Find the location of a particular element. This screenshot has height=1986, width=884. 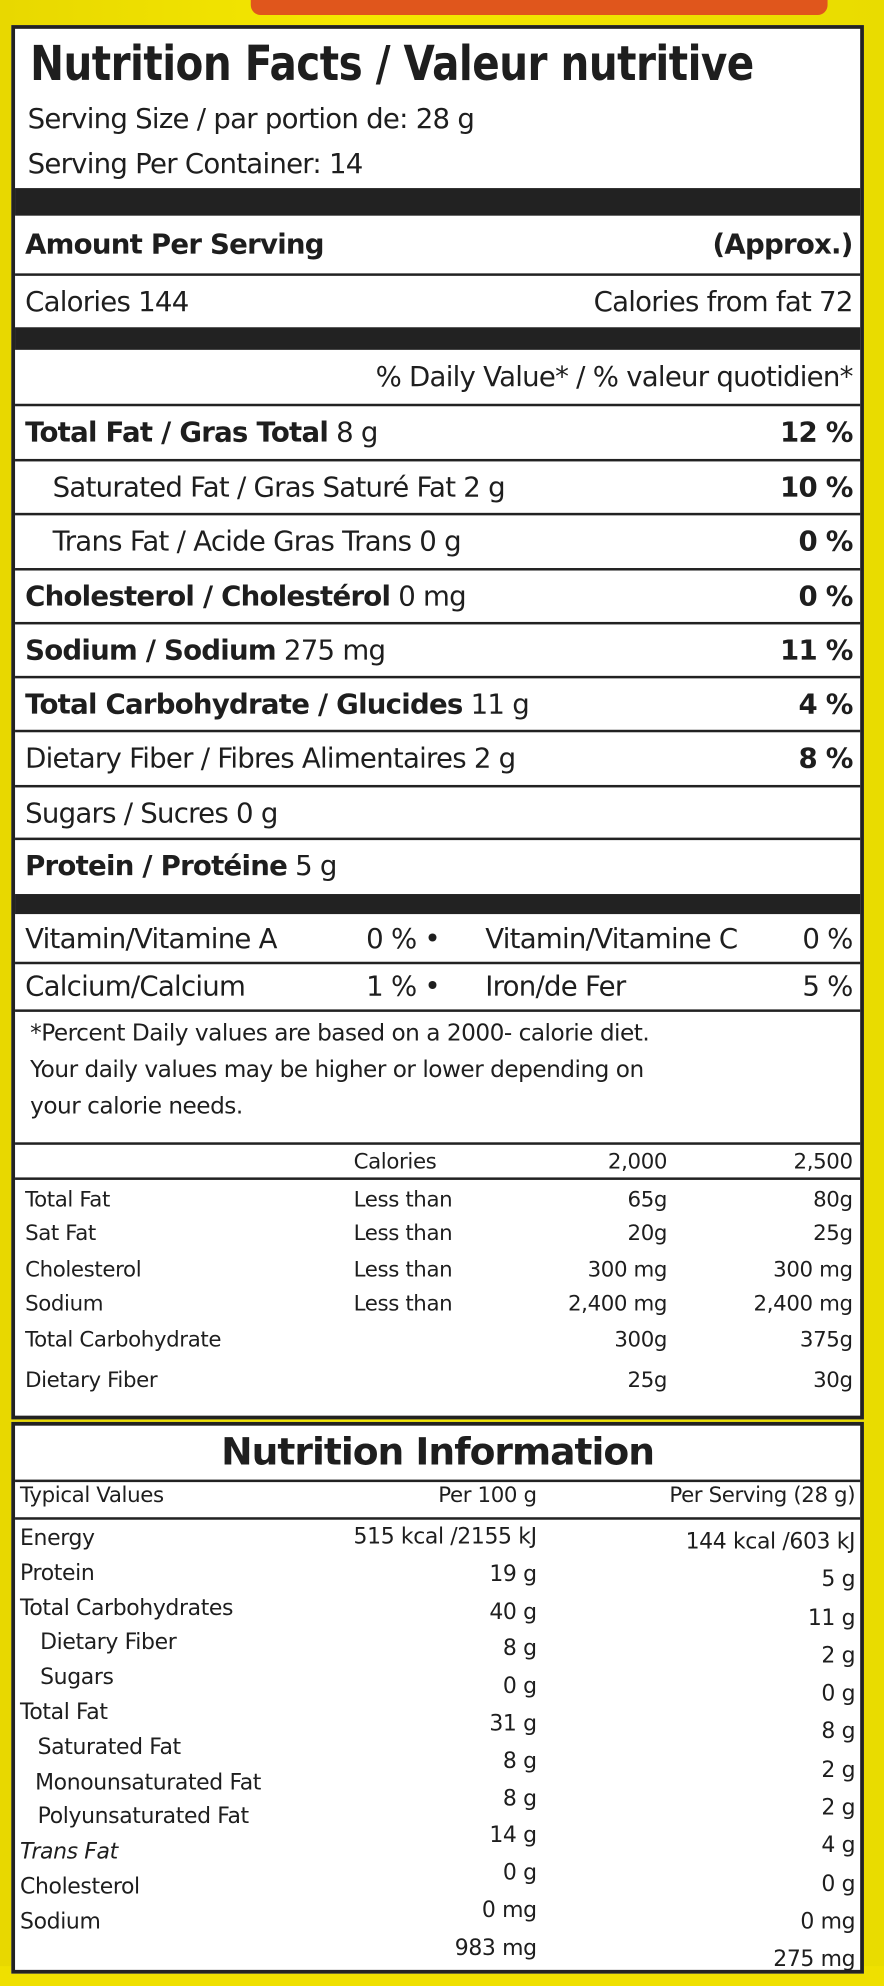

calories-row: Calories 144 Calories from fat 72 is located at coordinates (439, 302).